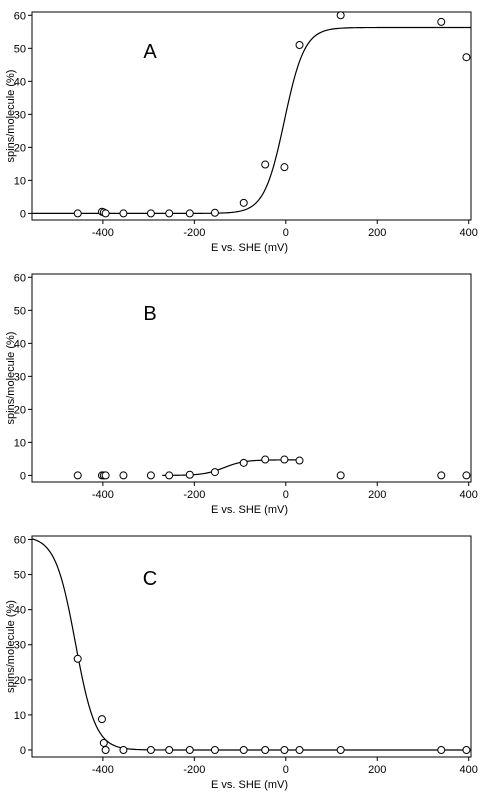 Image resolution: width=500 pixels, height=806 pixels. I want to click on panel-label: A, so click(150, 52).